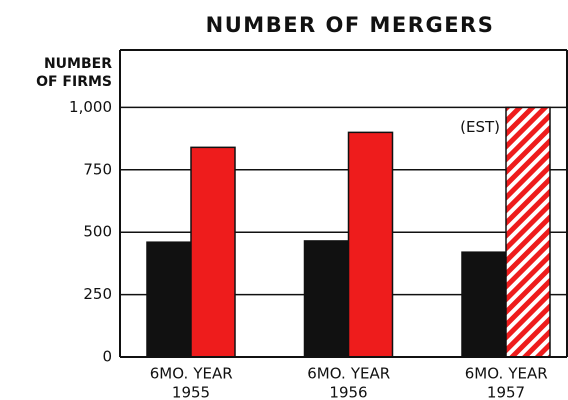  I want to click on chart-title: NUMBER OF MERGERS, so click(350, 25).